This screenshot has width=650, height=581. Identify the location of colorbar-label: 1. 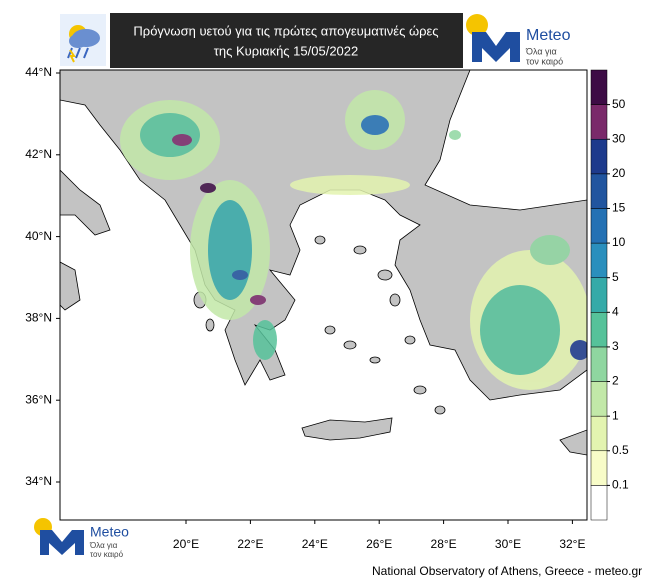
(615, 415).